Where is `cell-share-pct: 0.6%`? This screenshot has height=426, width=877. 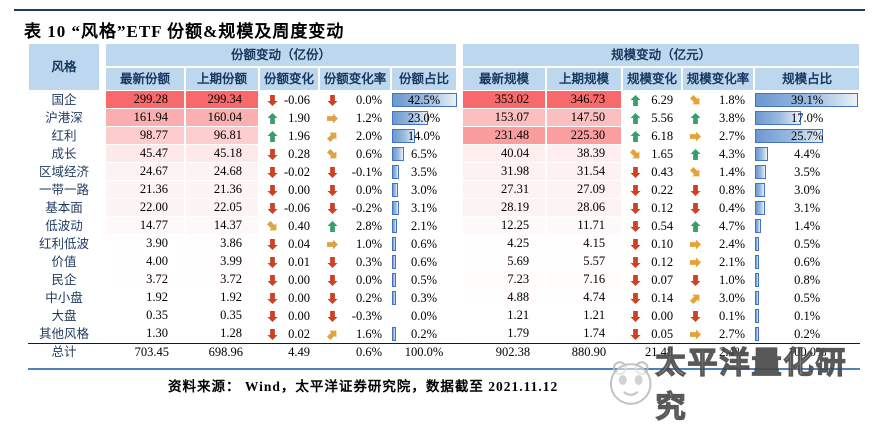
cell-share-pct: 0.6% is located at coordinates (424, 262).